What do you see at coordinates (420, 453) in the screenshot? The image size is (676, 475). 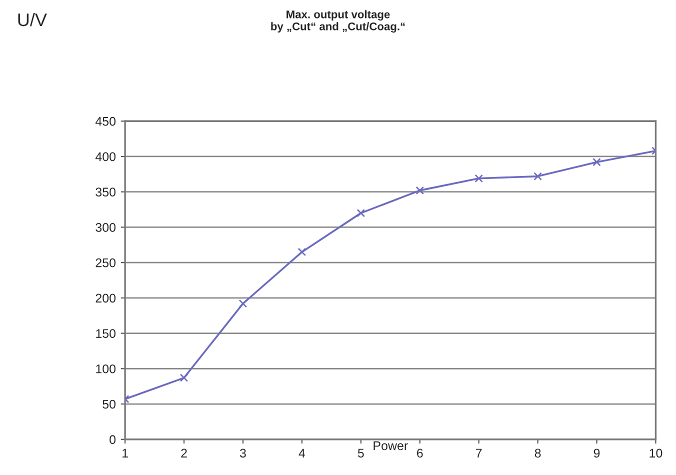 I see `x-tick-label: 6` at bounding box center [420, 453].